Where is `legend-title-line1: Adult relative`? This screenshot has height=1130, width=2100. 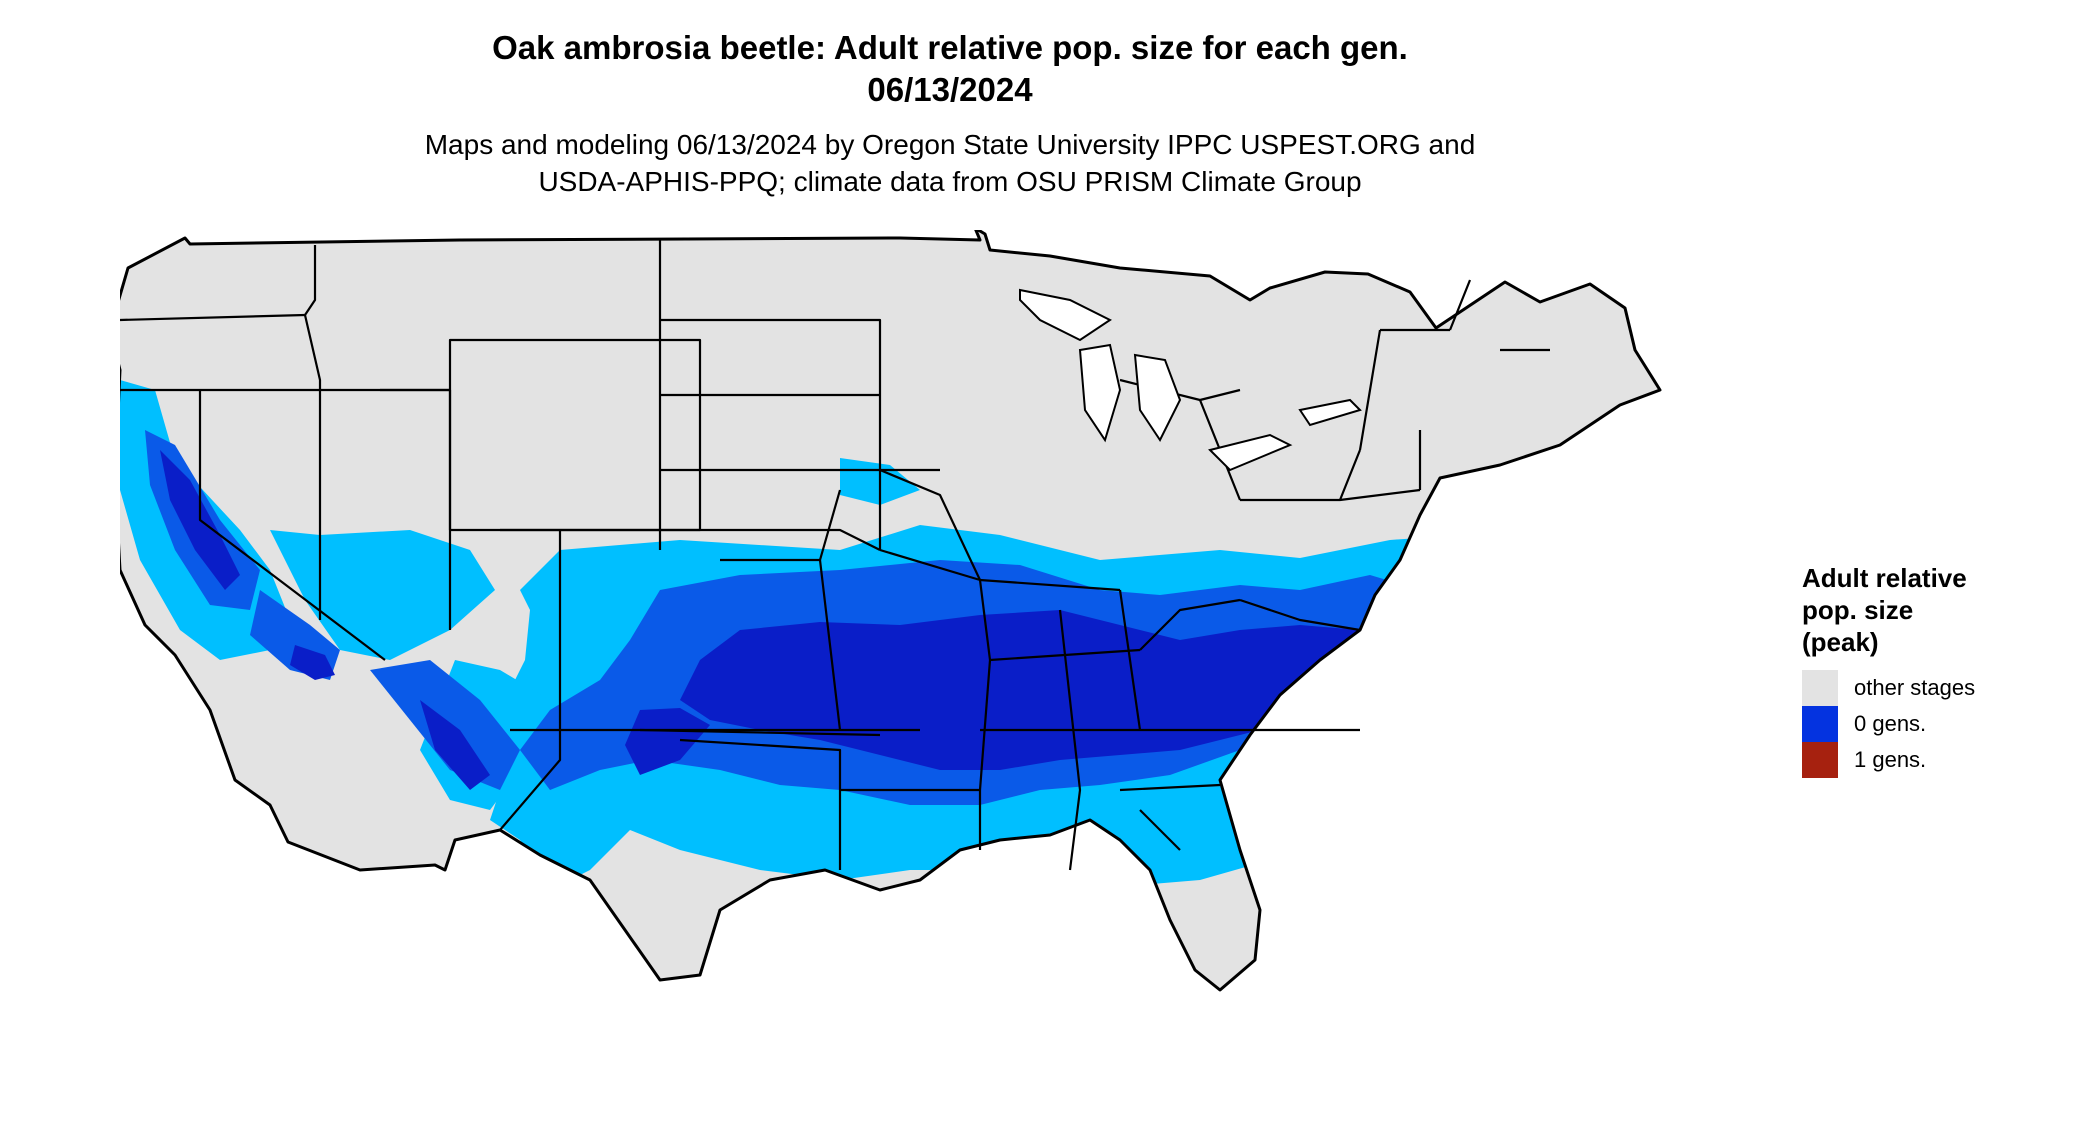 legend-title-line1: Adult relative is located at coordinates (1884, 578).